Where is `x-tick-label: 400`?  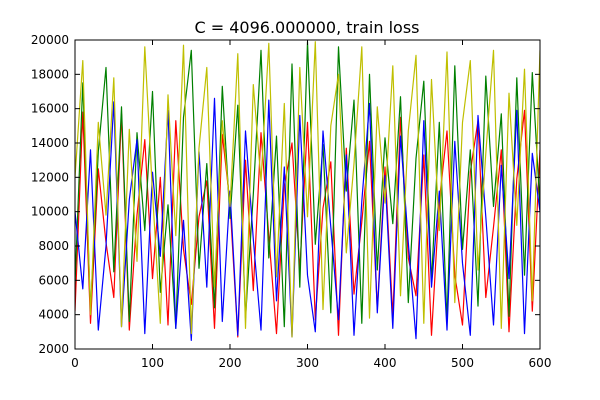
x-tick-label: 400 is located at coordinates (385, 363).